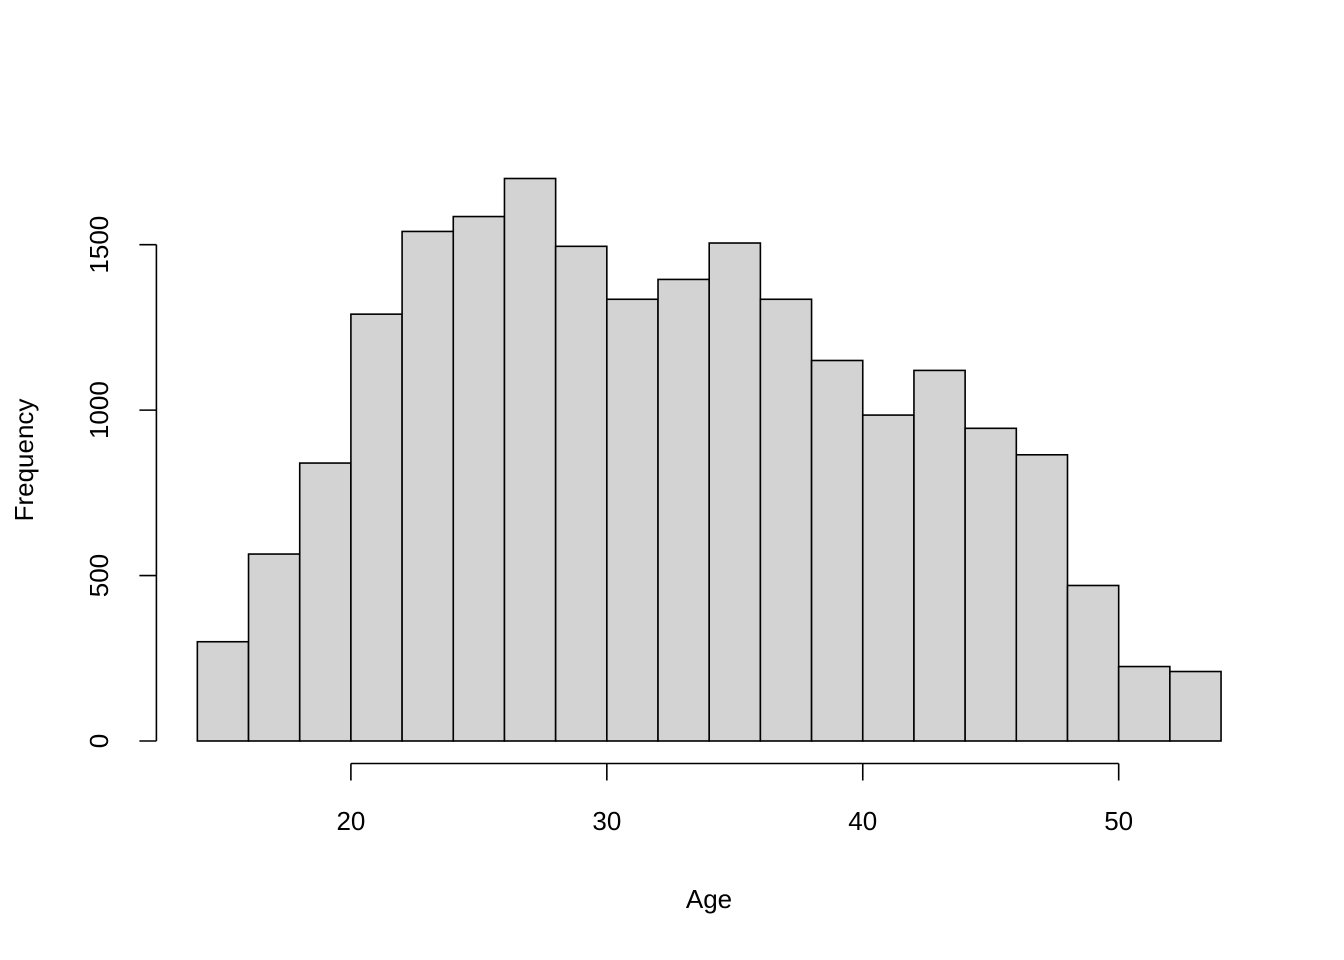  Describe the element at coordinates (99, 575) in the screenshot. I see `y-tick-label: 500` at that location.